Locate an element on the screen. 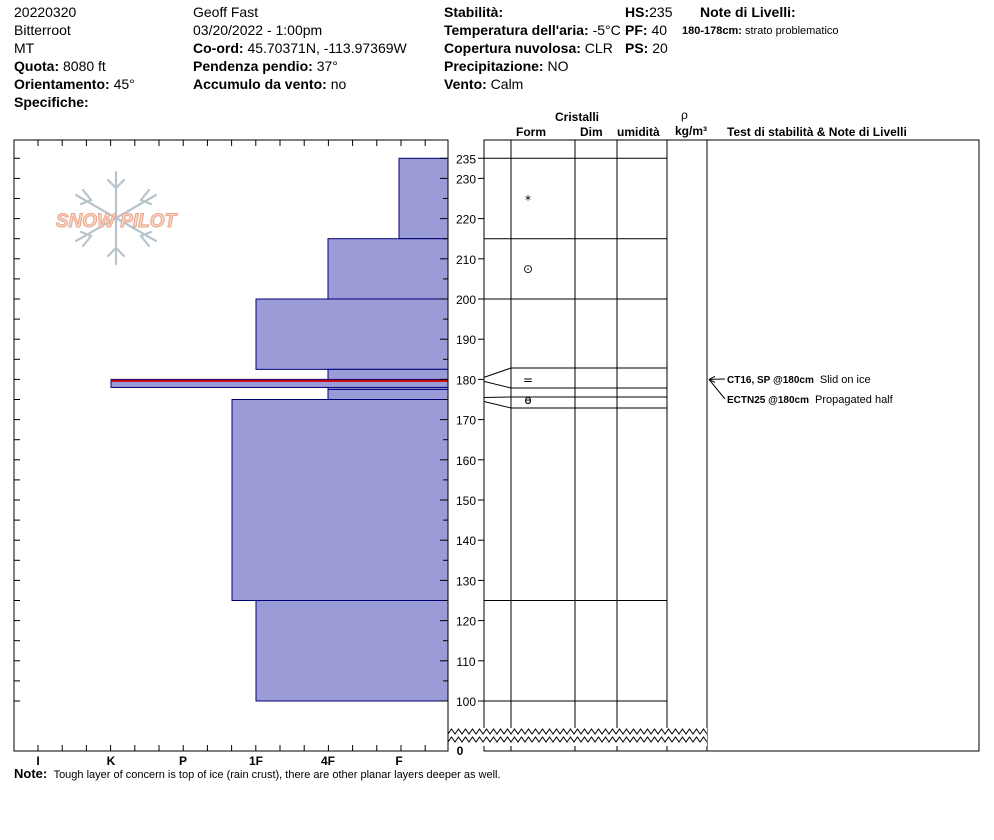 The image size is (994, 840). grain-form-symbol: = is located at coordinates (528, 380).